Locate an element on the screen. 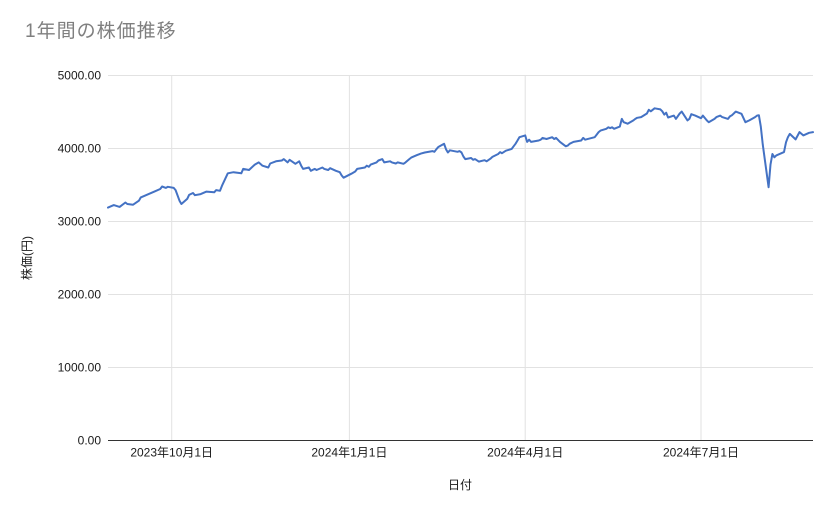 This screenshot has width=839, height=519. y-tick-label: 1000.00 is located at coordinates (80, 368).